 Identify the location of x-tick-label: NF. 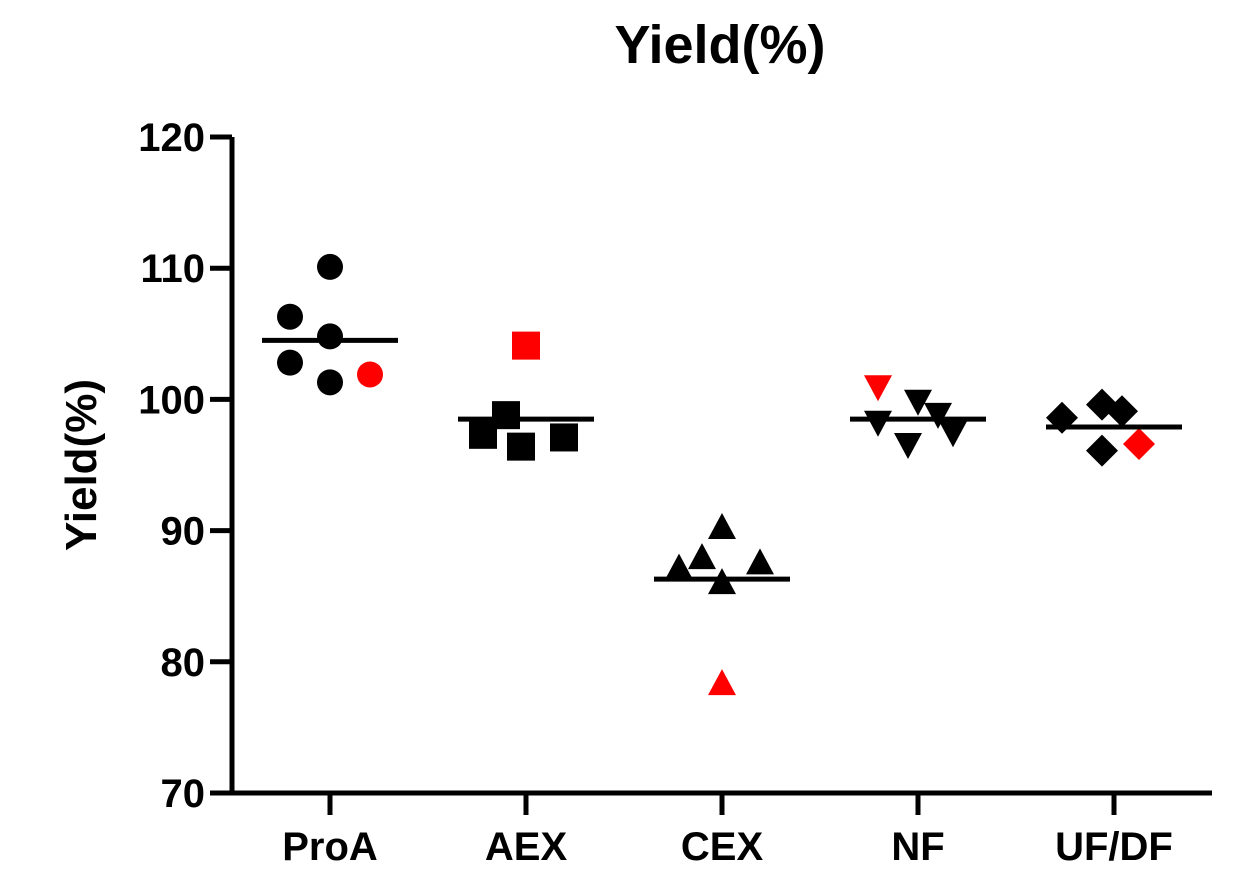
(917, 847).